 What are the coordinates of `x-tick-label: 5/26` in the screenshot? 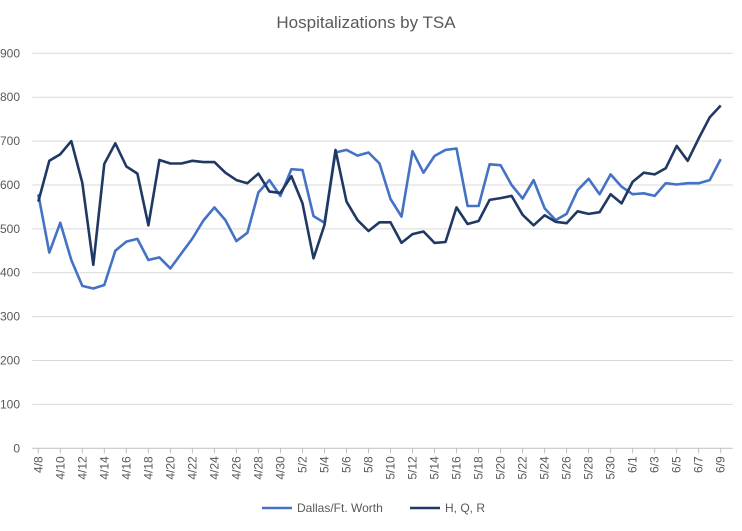 It's located at (567, 468).